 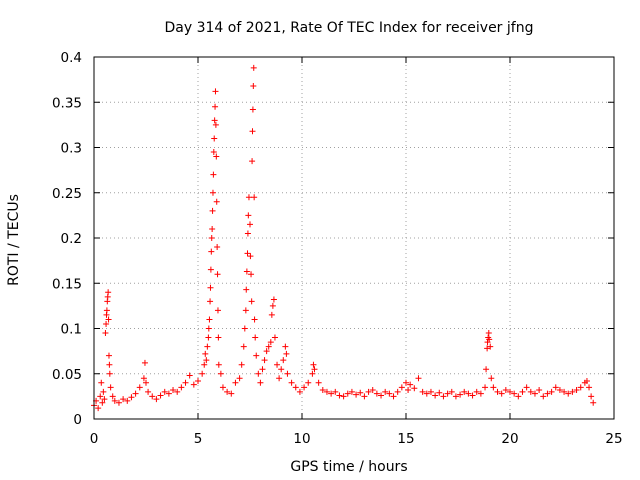 I want to click on y-tick-label: 0.15, so click(x=67, y=284).